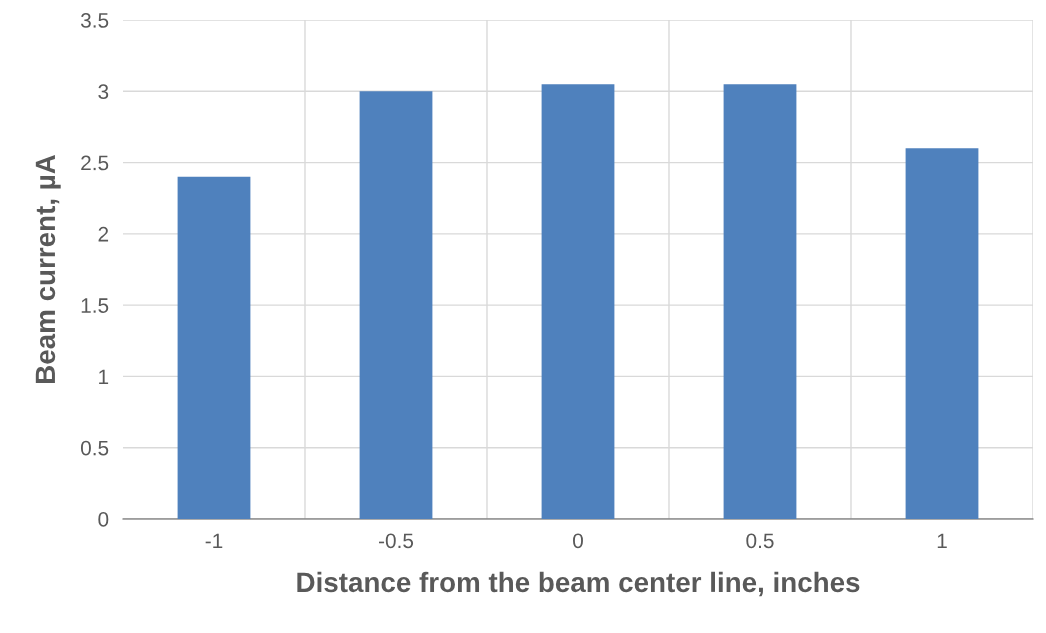 The height and width of the screenshot is (633, 1046). Describe the element at coordinates (578, 584) in the screenshot. I see `x-axis-title: Distance from the beam center line, inches` at that location.